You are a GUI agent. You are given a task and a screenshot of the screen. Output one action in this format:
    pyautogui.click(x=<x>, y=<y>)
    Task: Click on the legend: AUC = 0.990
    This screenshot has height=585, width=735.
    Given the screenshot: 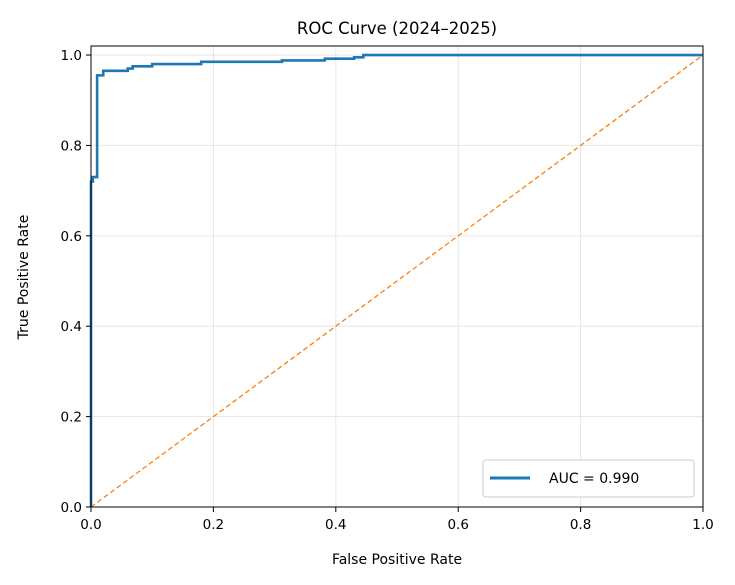 What is the action you would take?
    pyautogui.click(x=588, y=478)
    